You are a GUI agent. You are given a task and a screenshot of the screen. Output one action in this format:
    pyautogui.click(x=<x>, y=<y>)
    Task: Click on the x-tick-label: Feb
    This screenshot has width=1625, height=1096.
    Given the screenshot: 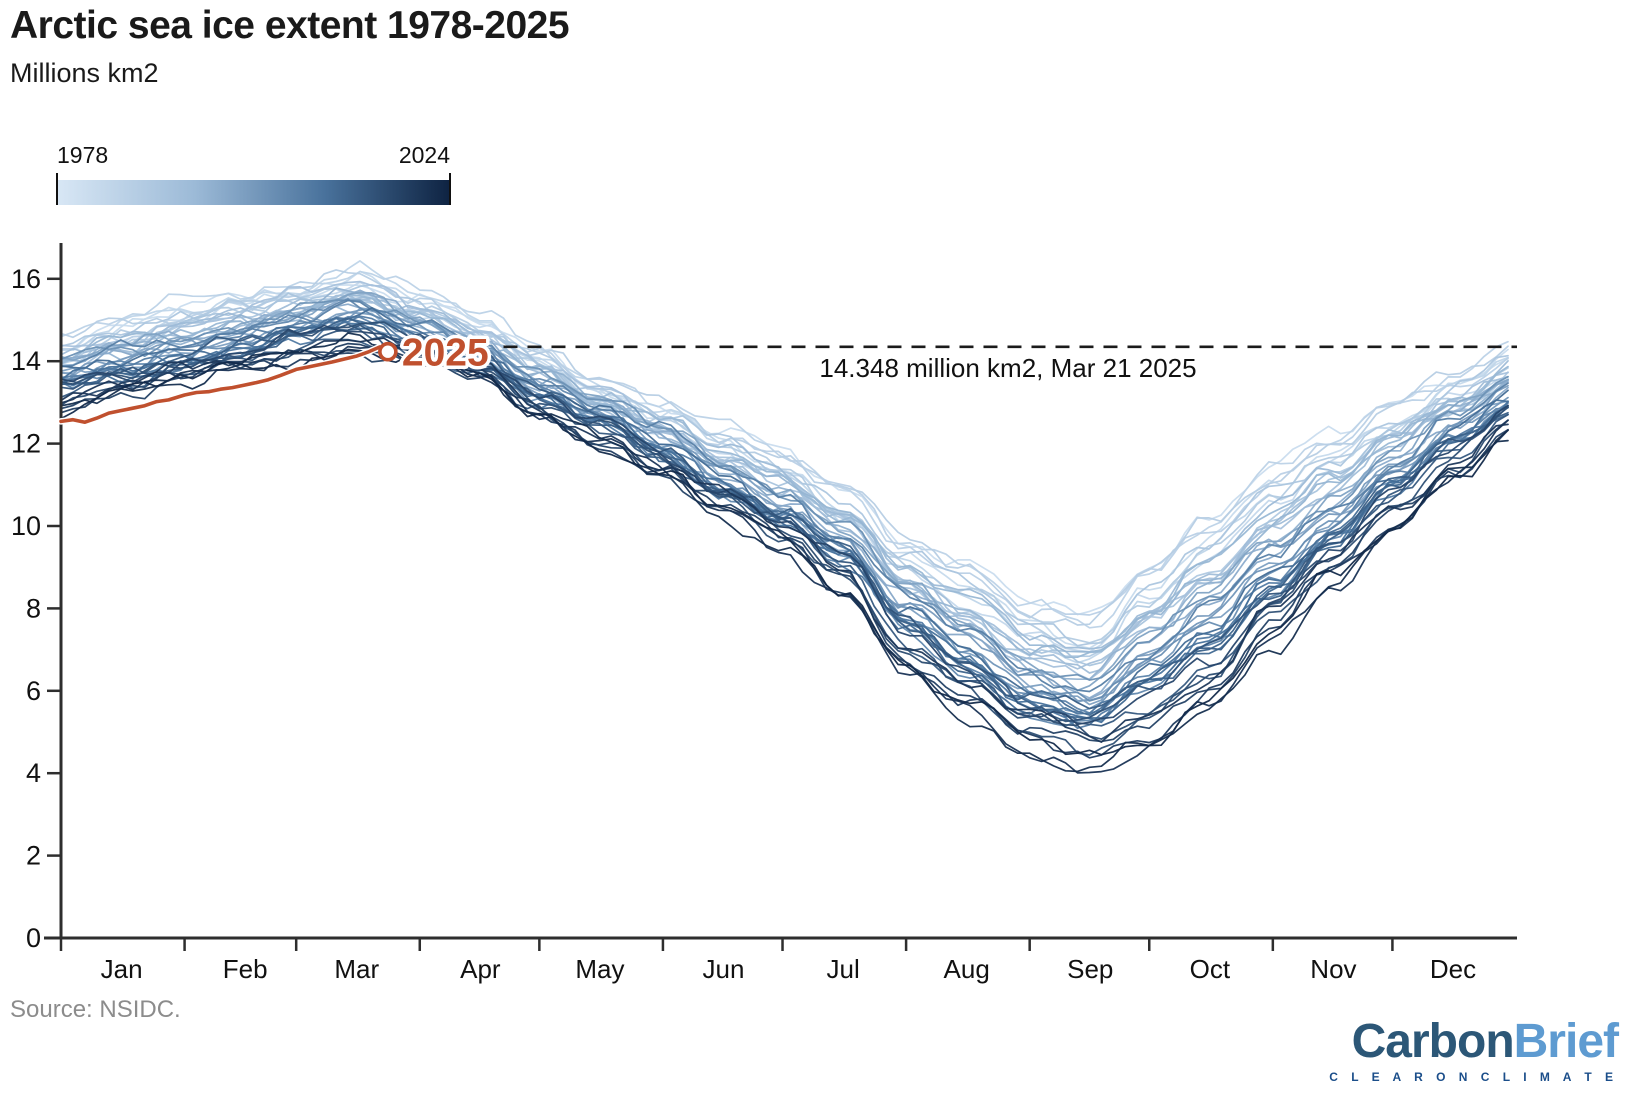 What is the action you would take?
    pyautogui.click(x=245, y=969)
    